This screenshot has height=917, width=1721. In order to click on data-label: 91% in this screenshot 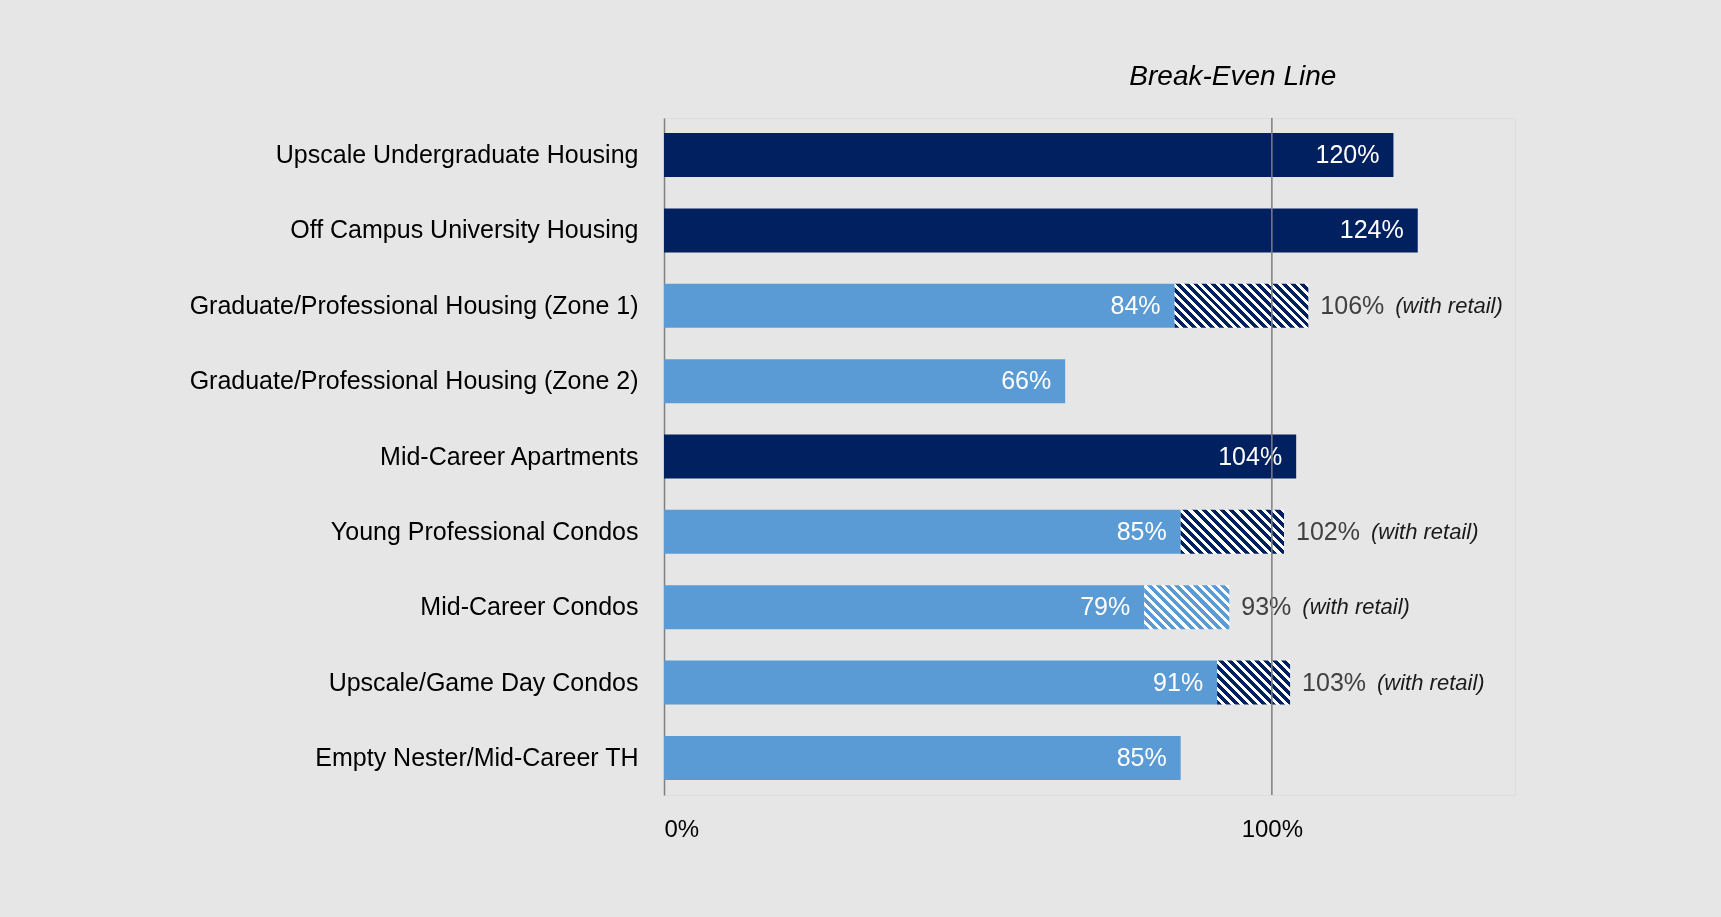, I will do `click(1178, 681)`.